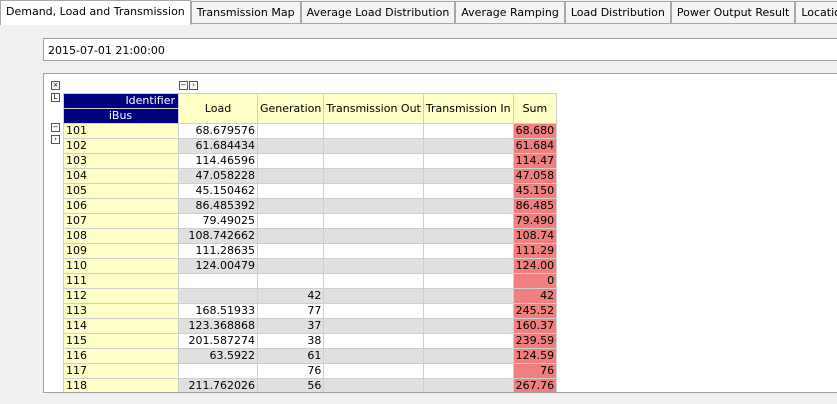 This screenshot has height=404, width=837. I want to click on tab-average-ramping: Average Ramping, so click(510, 12).